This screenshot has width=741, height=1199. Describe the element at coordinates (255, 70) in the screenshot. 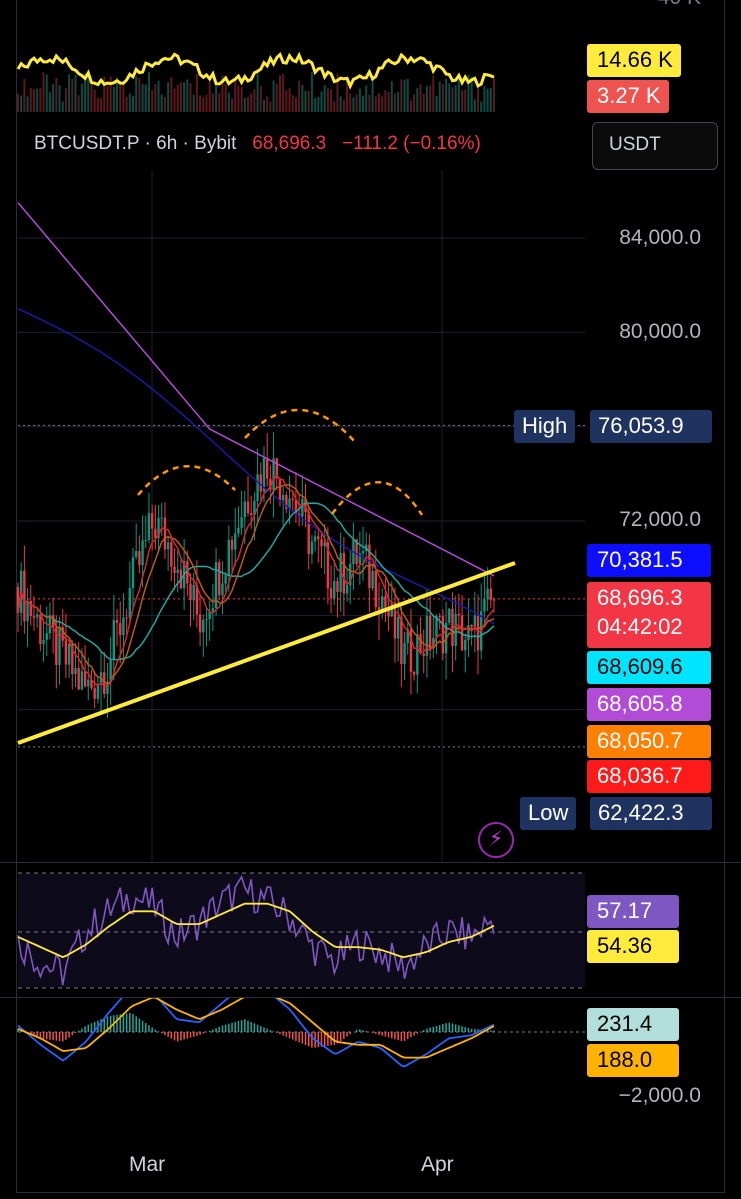

I see `volume-ma-line` at that location.